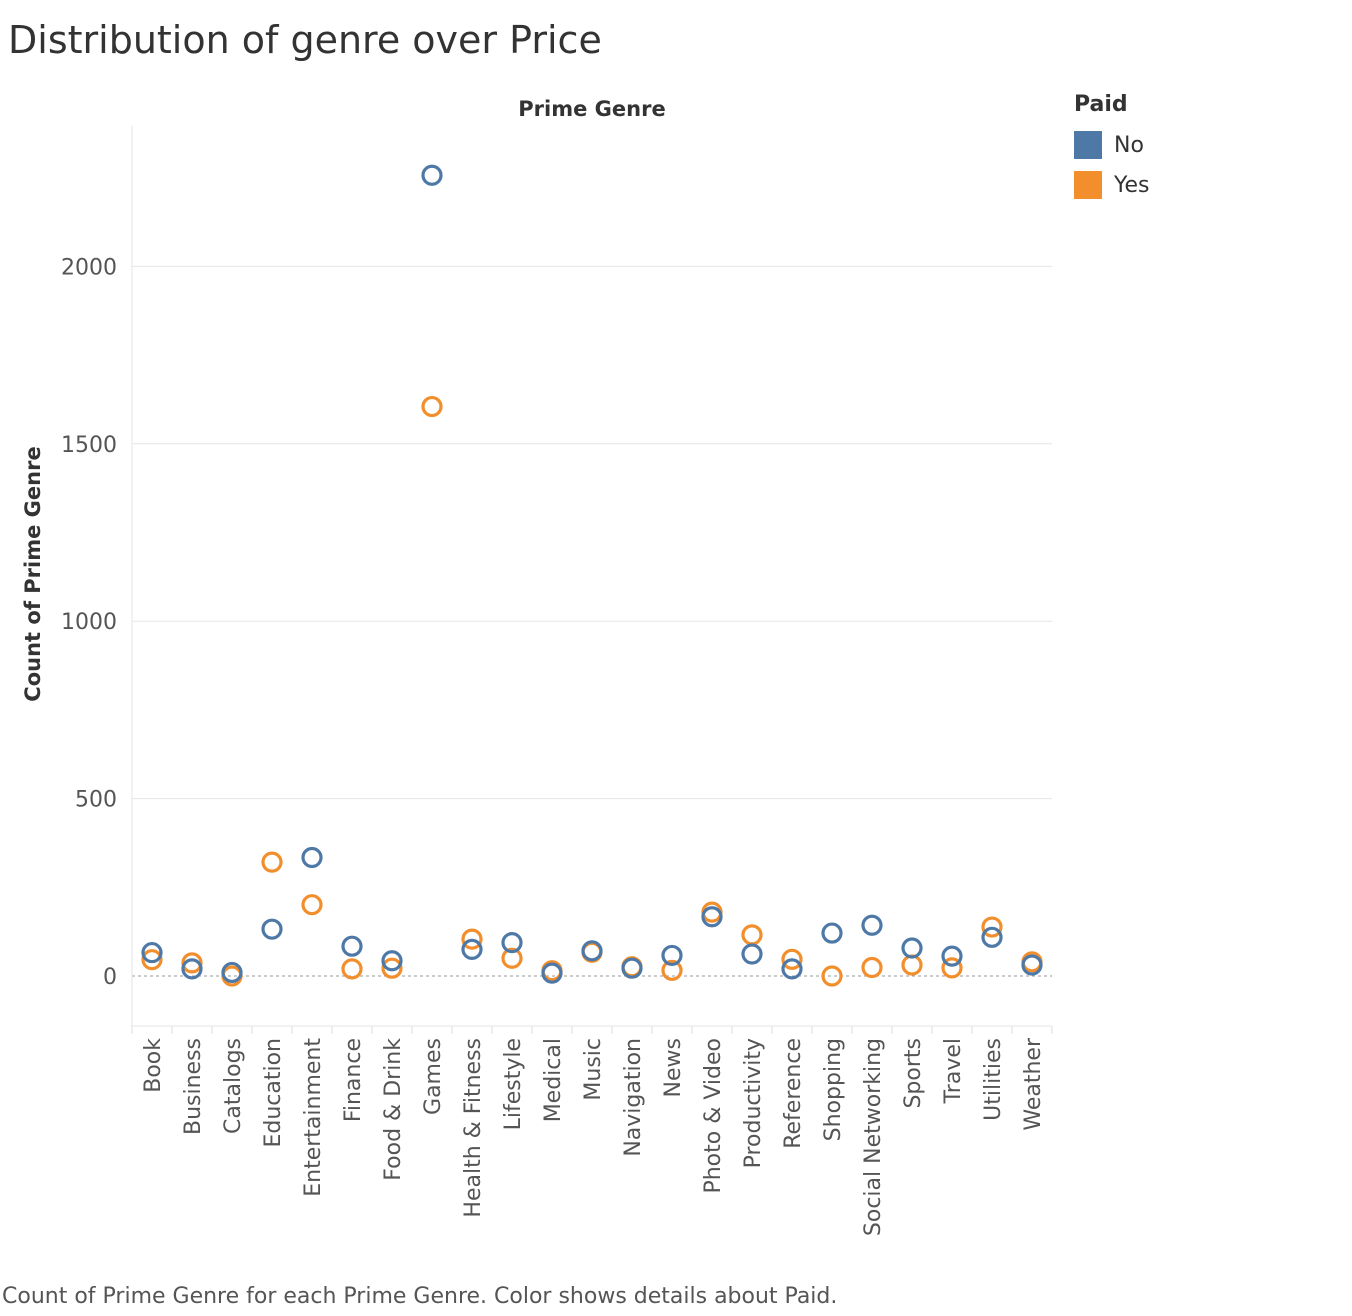 Image resolution: width=1352 pixels, height=1316 pixels. Describe the element at coordinates (96, 800) in the screenshot. I see `y-tick-label: 500` at that location.